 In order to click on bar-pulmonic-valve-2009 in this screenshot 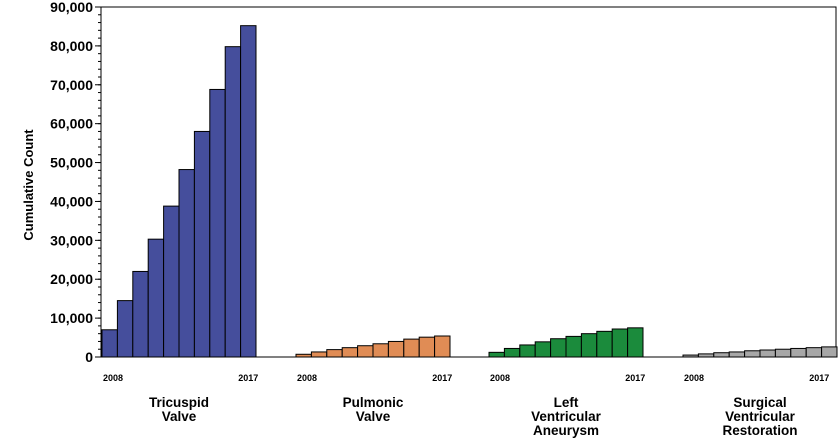, I will do `click(319, 354)`.